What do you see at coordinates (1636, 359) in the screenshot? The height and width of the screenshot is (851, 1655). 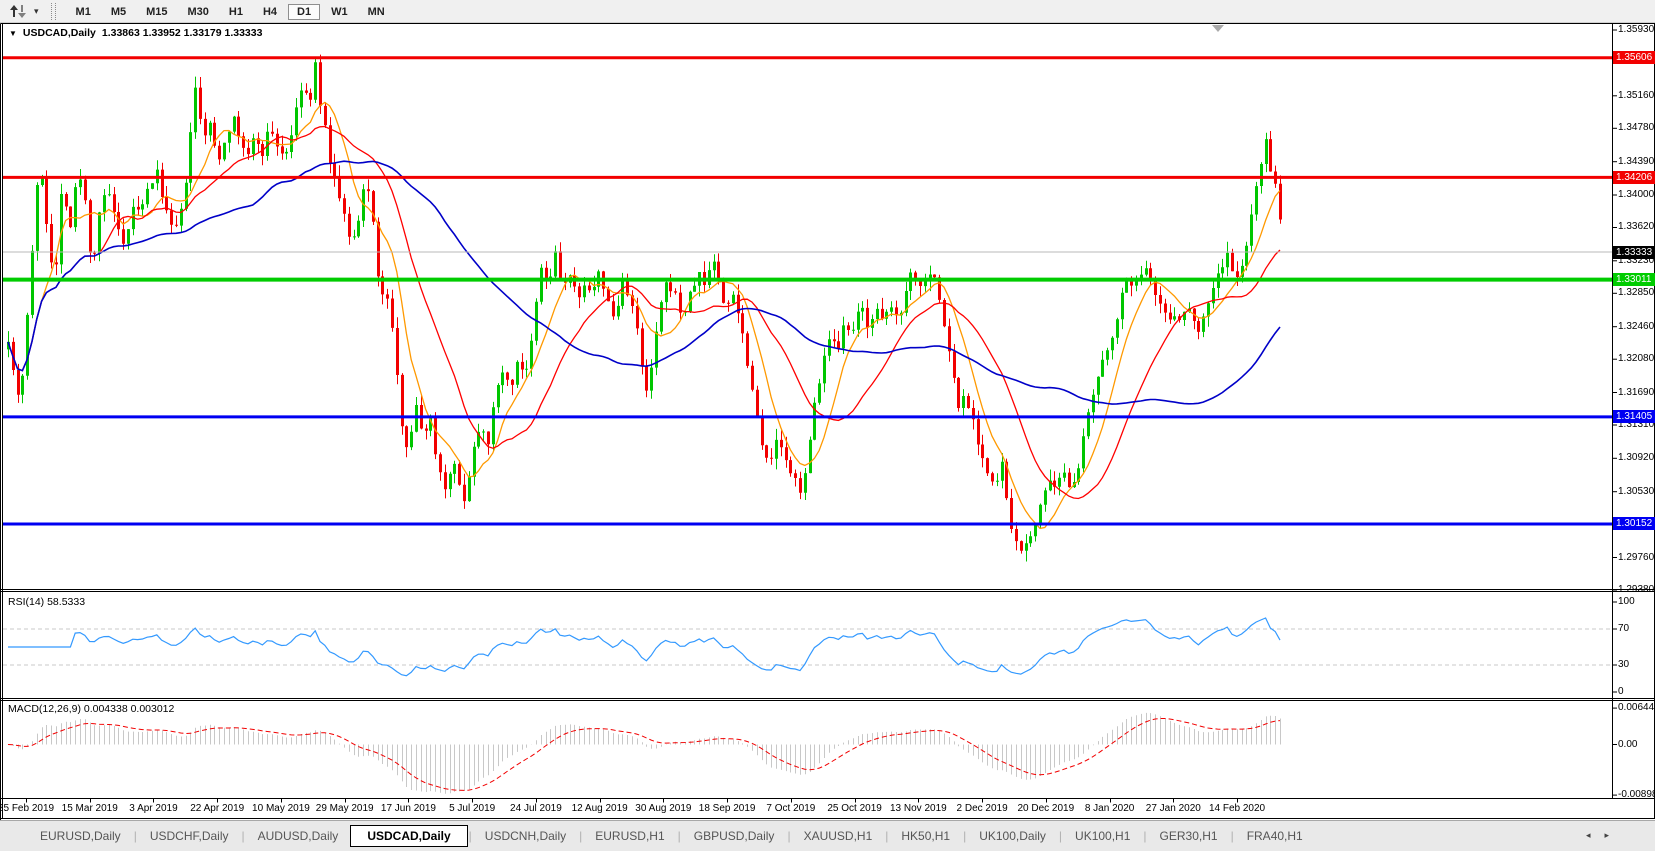 I see `price-axis-tick: 1.32080` at bounding box center [1636, 359].